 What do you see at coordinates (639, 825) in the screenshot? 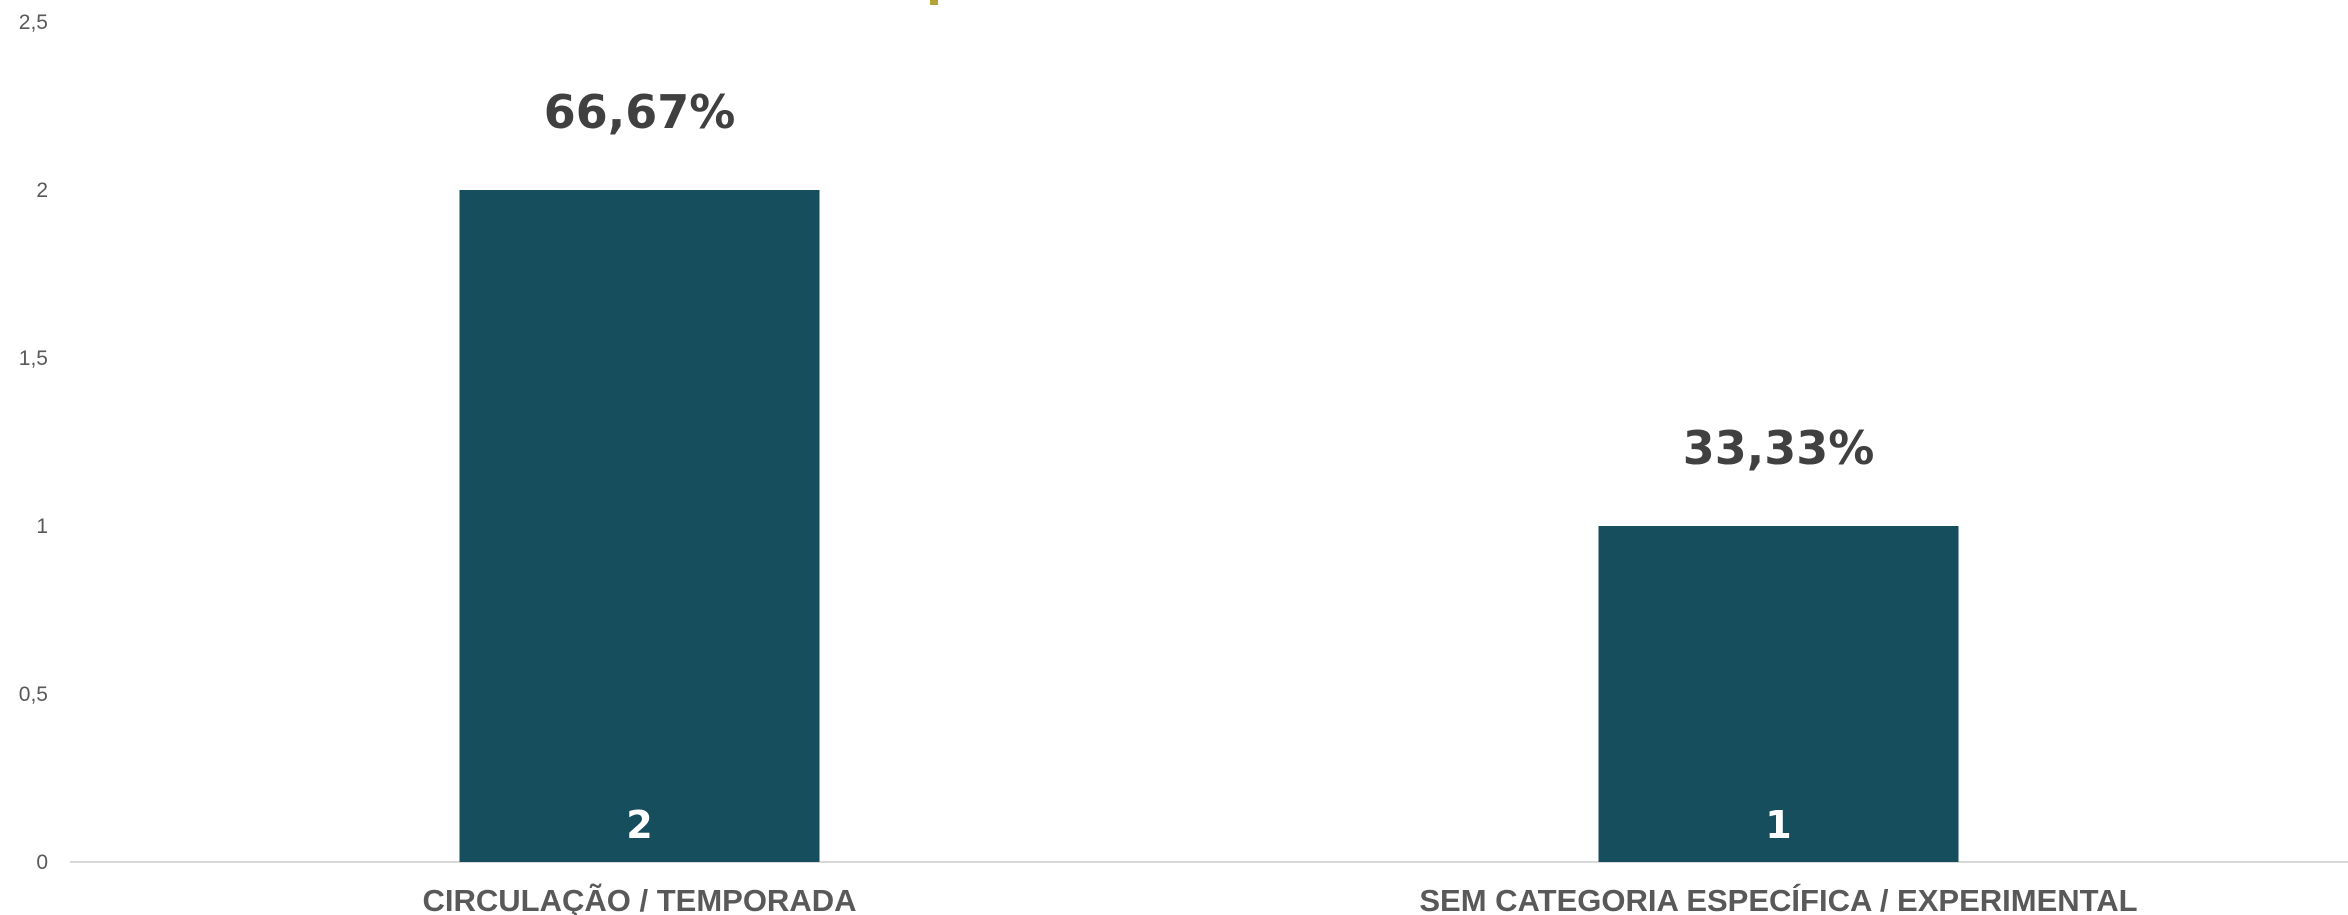
I see `value-data-label: 2` at bounding box center [639, 825].